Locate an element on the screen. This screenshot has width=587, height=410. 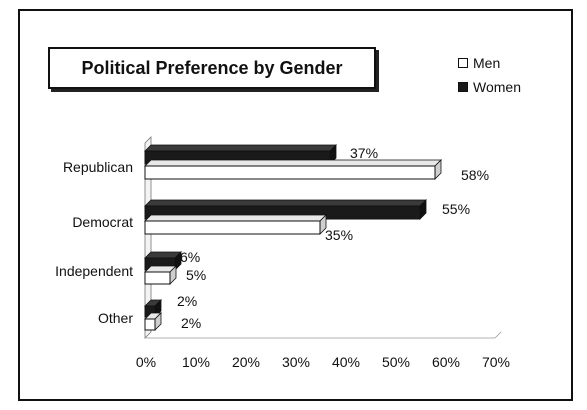
category-label-other: Other is located at coordinates (115, 318).